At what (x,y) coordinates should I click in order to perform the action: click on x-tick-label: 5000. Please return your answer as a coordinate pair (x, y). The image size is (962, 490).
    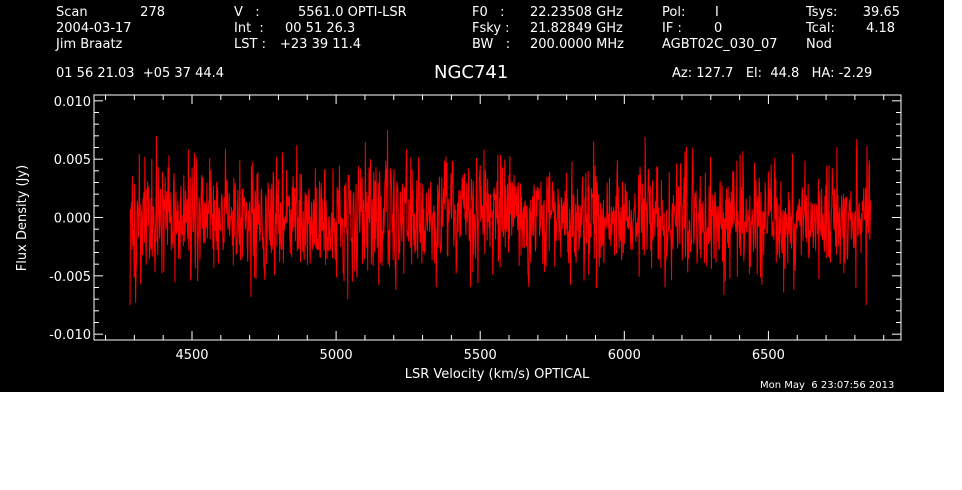
    Looking at the image, I should click on (336, 355).